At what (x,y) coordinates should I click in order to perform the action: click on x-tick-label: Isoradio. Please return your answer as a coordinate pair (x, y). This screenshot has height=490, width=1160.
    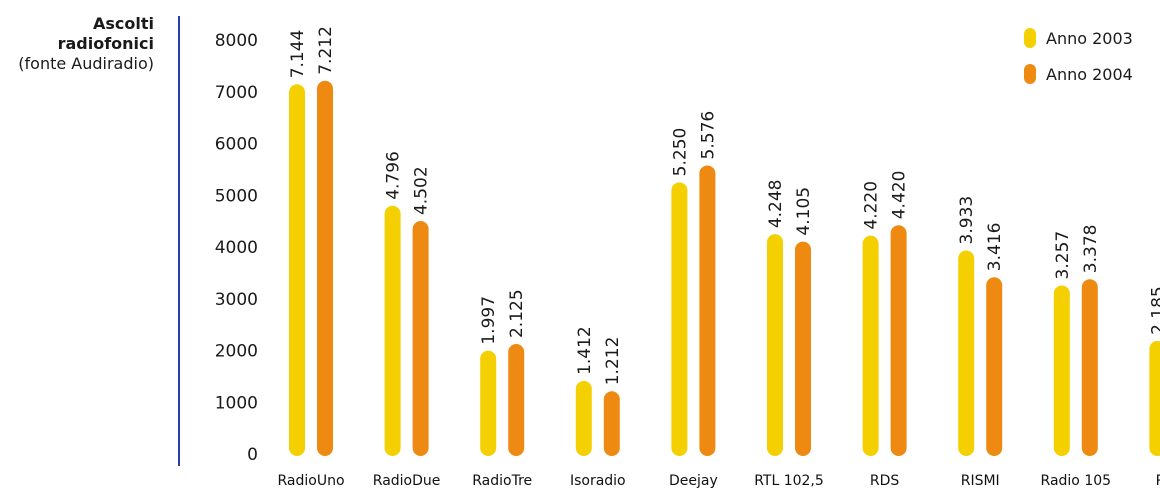
    Looking at the image, I should click on (598, 481).